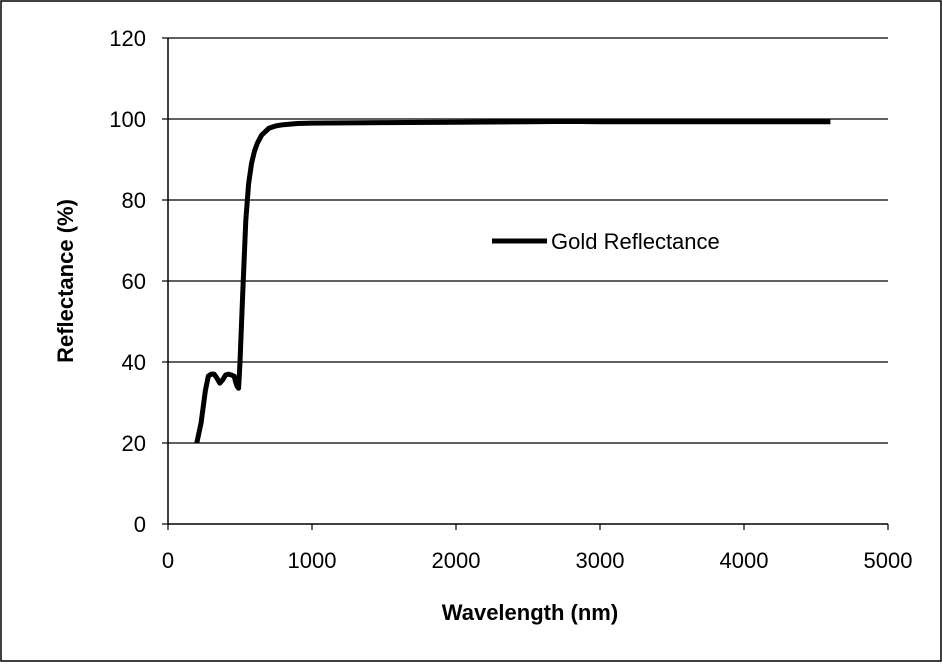 The height and width of the screenshot is (667, 942). Describe the element at coordinates (312, 560) in the screenshot. I see `x-tick-label: 1000` at that location.